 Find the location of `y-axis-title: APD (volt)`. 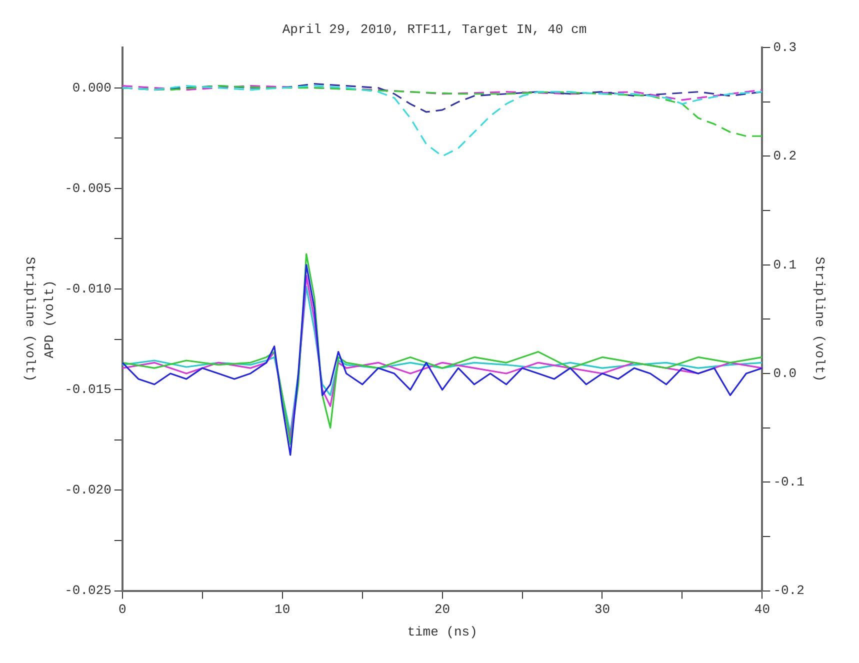

y-axis-title: APD (volt) is located at coordinates (50, 319).